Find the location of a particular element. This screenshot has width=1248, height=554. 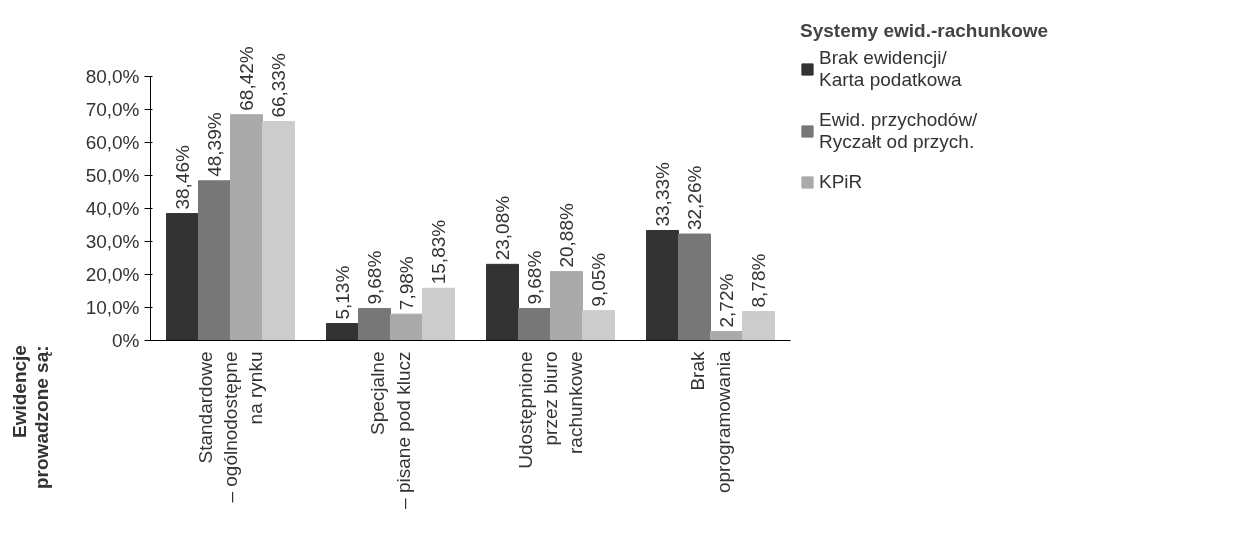

data-label: 66,33% is located at coordinates (278, 85).